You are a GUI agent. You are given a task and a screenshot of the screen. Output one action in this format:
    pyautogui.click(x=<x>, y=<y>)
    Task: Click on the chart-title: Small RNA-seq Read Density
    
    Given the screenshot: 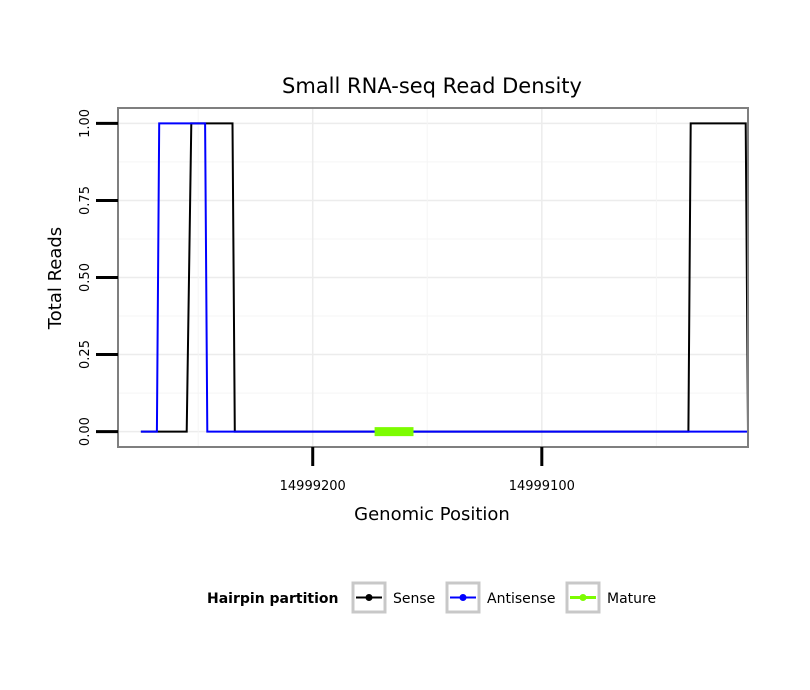 What is the action you would take?
    pyautogui.click(x=432, y=86)
    